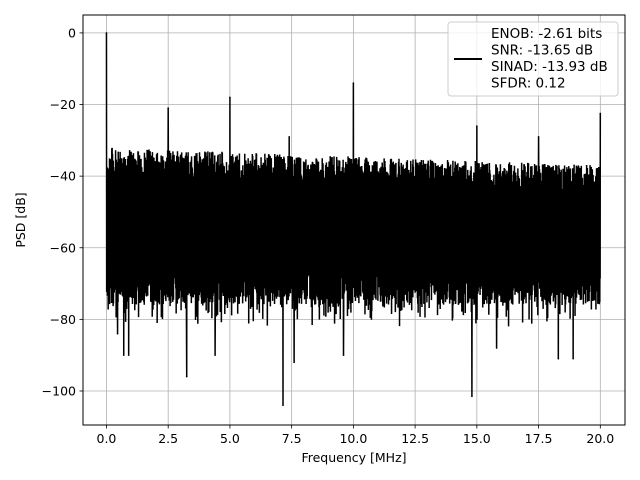 The height and width of the screenshot is (480, 640). Describe the element at coordinates (59, 390) in the screenshot. I see `y-tick-label: −100` at that location.